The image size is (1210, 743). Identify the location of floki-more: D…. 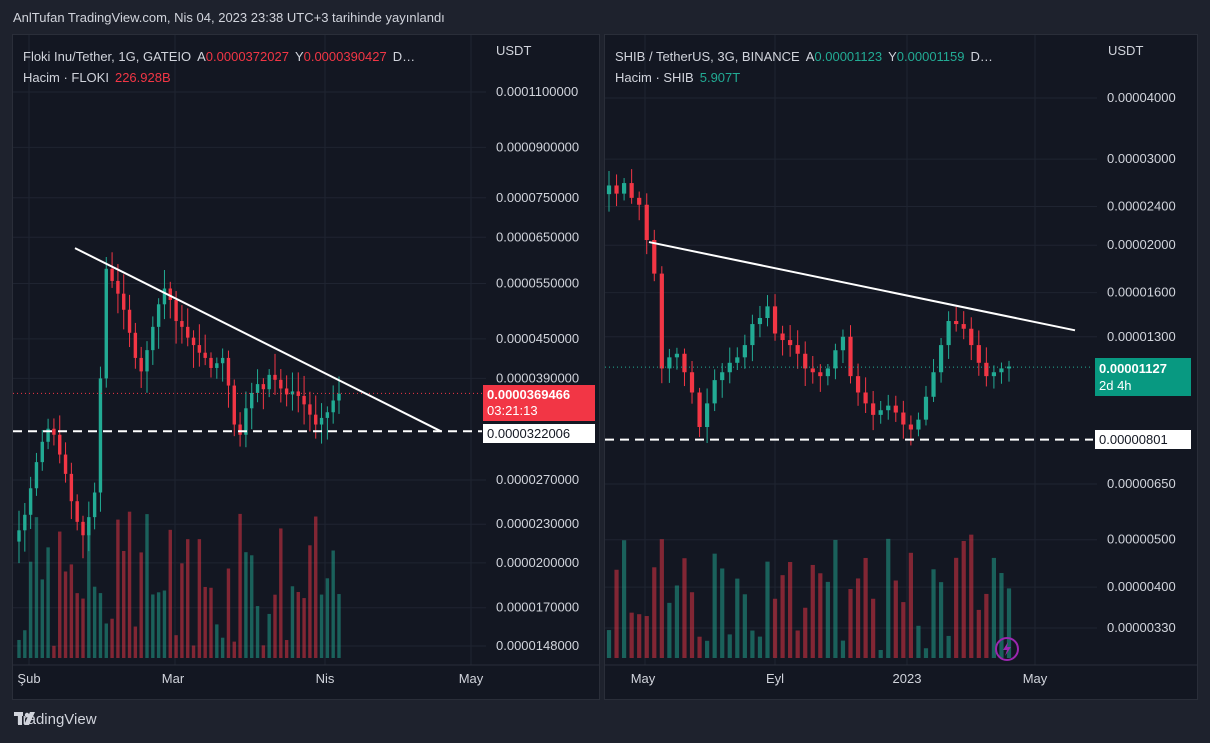
(404, 56).